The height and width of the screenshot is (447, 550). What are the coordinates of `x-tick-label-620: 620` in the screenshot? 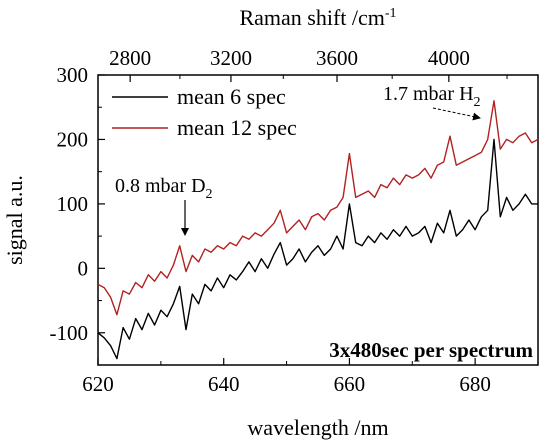 It's located at (98, 384).